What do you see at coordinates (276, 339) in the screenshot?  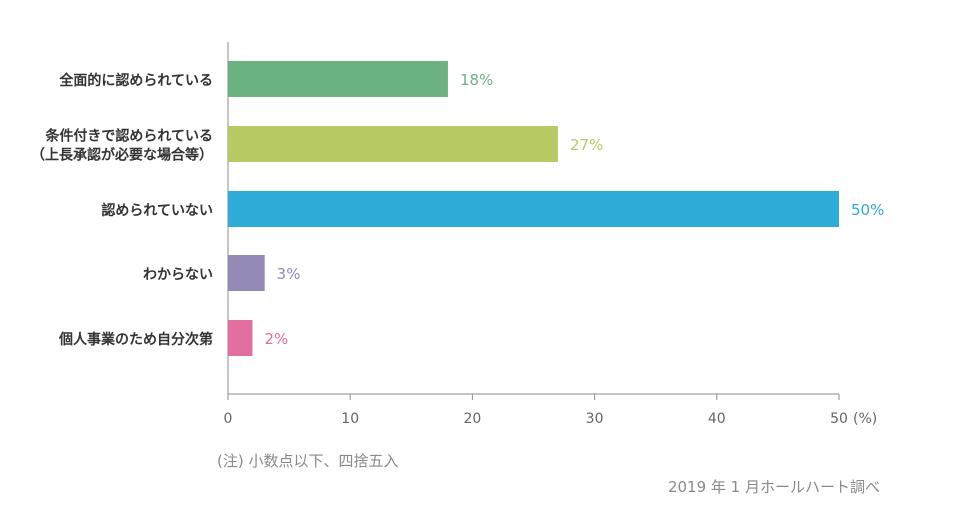 I see `value-label: 2%` at bounding box center [276, 339].